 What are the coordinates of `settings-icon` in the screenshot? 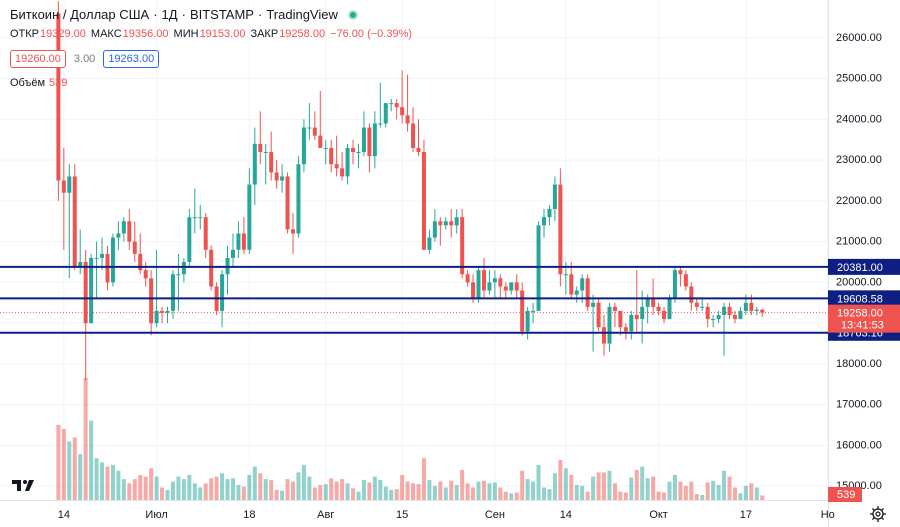 It's located at (878, 514).